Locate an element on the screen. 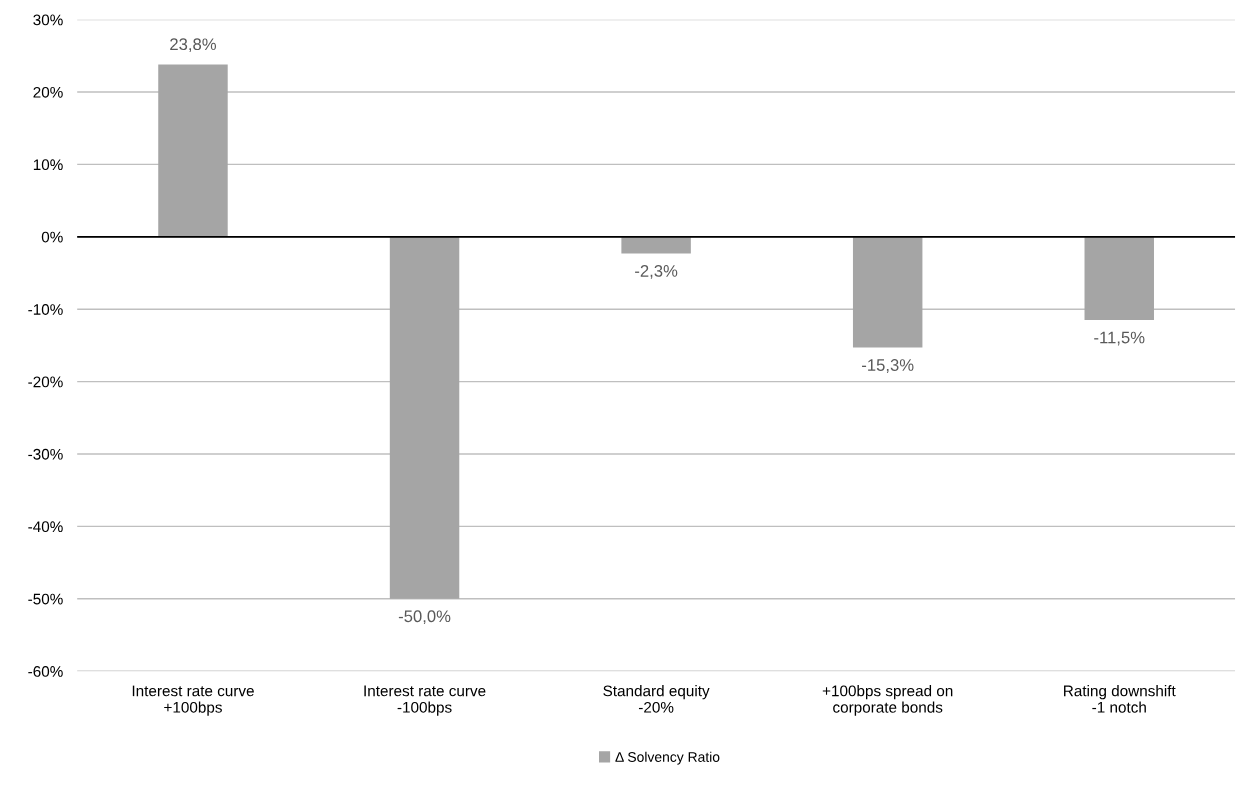 The height and width of the screenshot is (785, 1245). data-label: -11,5% is located at coordinates (1119, 338).